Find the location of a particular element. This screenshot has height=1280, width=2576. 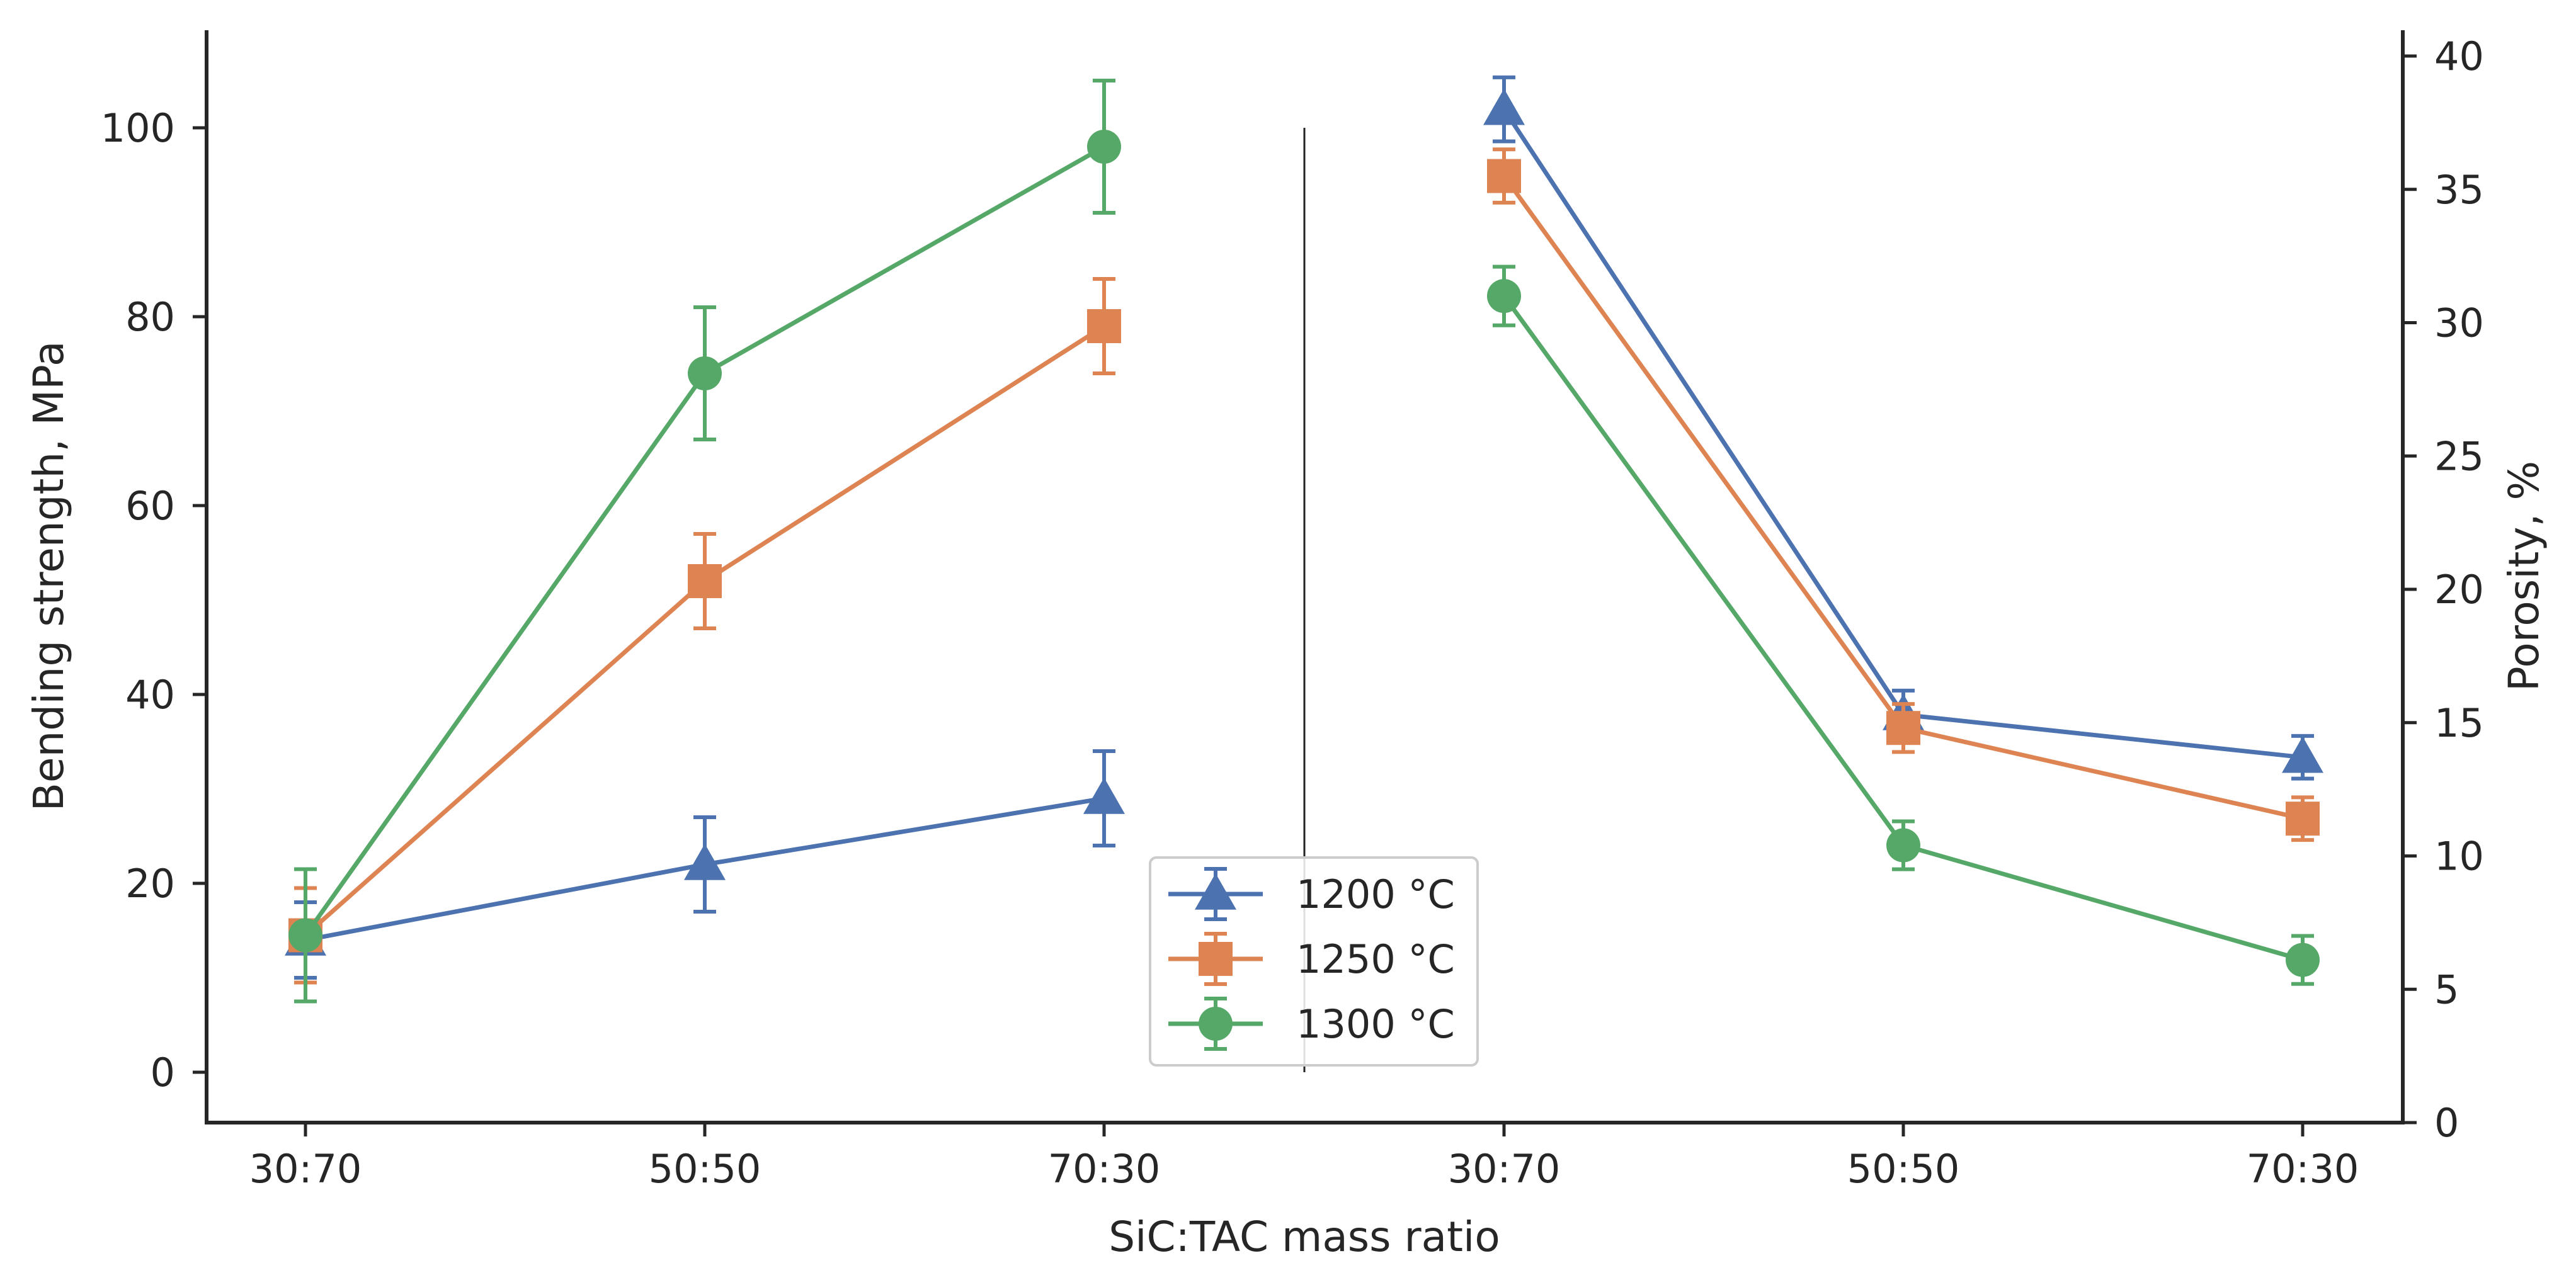

y-right-tick-label: 15 is located at coordinates (2459, 723).